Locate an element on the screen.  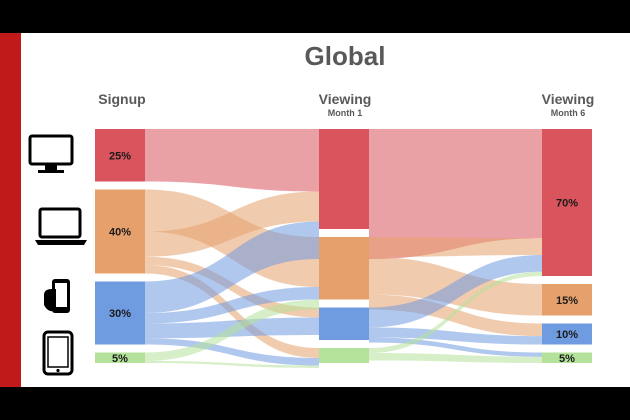
node-signup-tablet is located at coordinates (120, 357).